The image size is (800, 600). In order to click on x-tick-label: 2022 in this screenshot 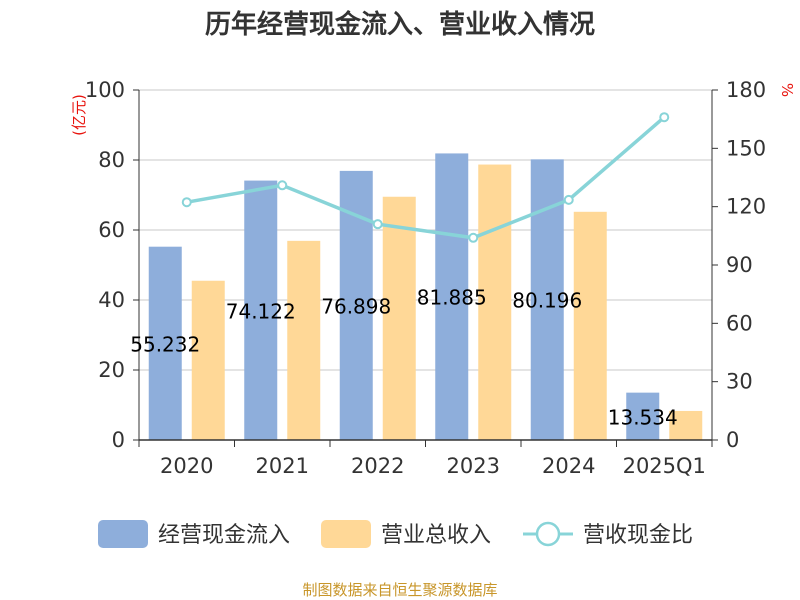, I will do `click(377, 466)`.